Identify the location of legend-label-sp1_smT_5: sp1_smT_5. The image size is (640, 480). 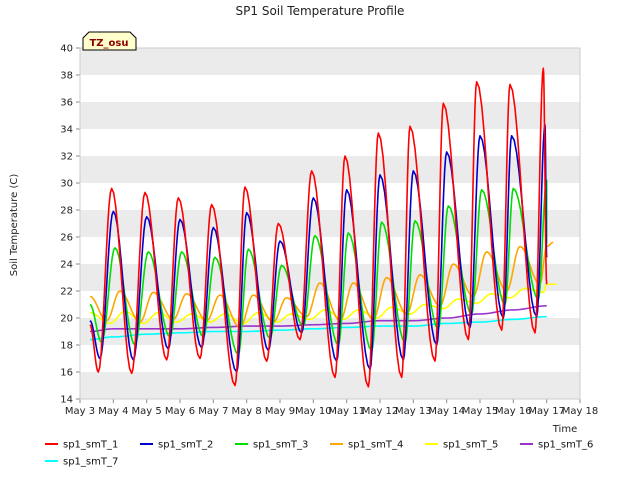
(470, 445).